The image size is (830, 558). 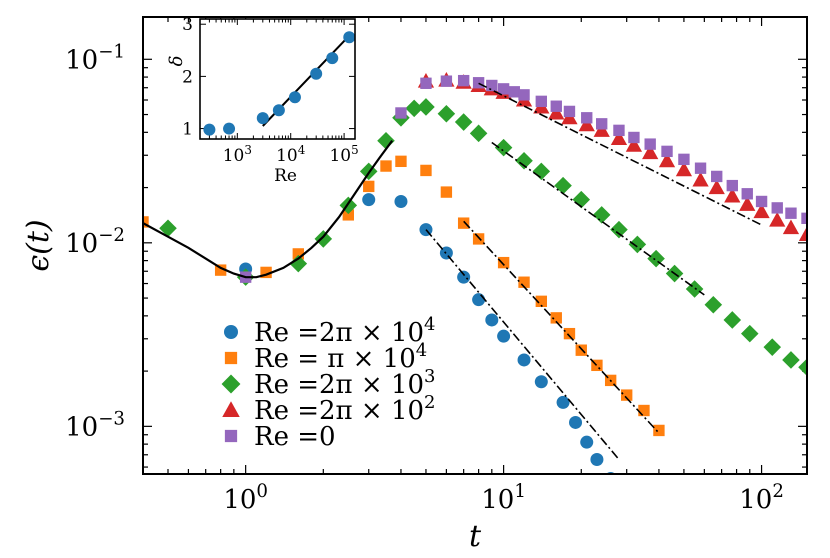 What do you see at coordinates (95, 242) in the screenshot?
I see `y-tick-label: 10⁻²` at bounding box center [95, 242].